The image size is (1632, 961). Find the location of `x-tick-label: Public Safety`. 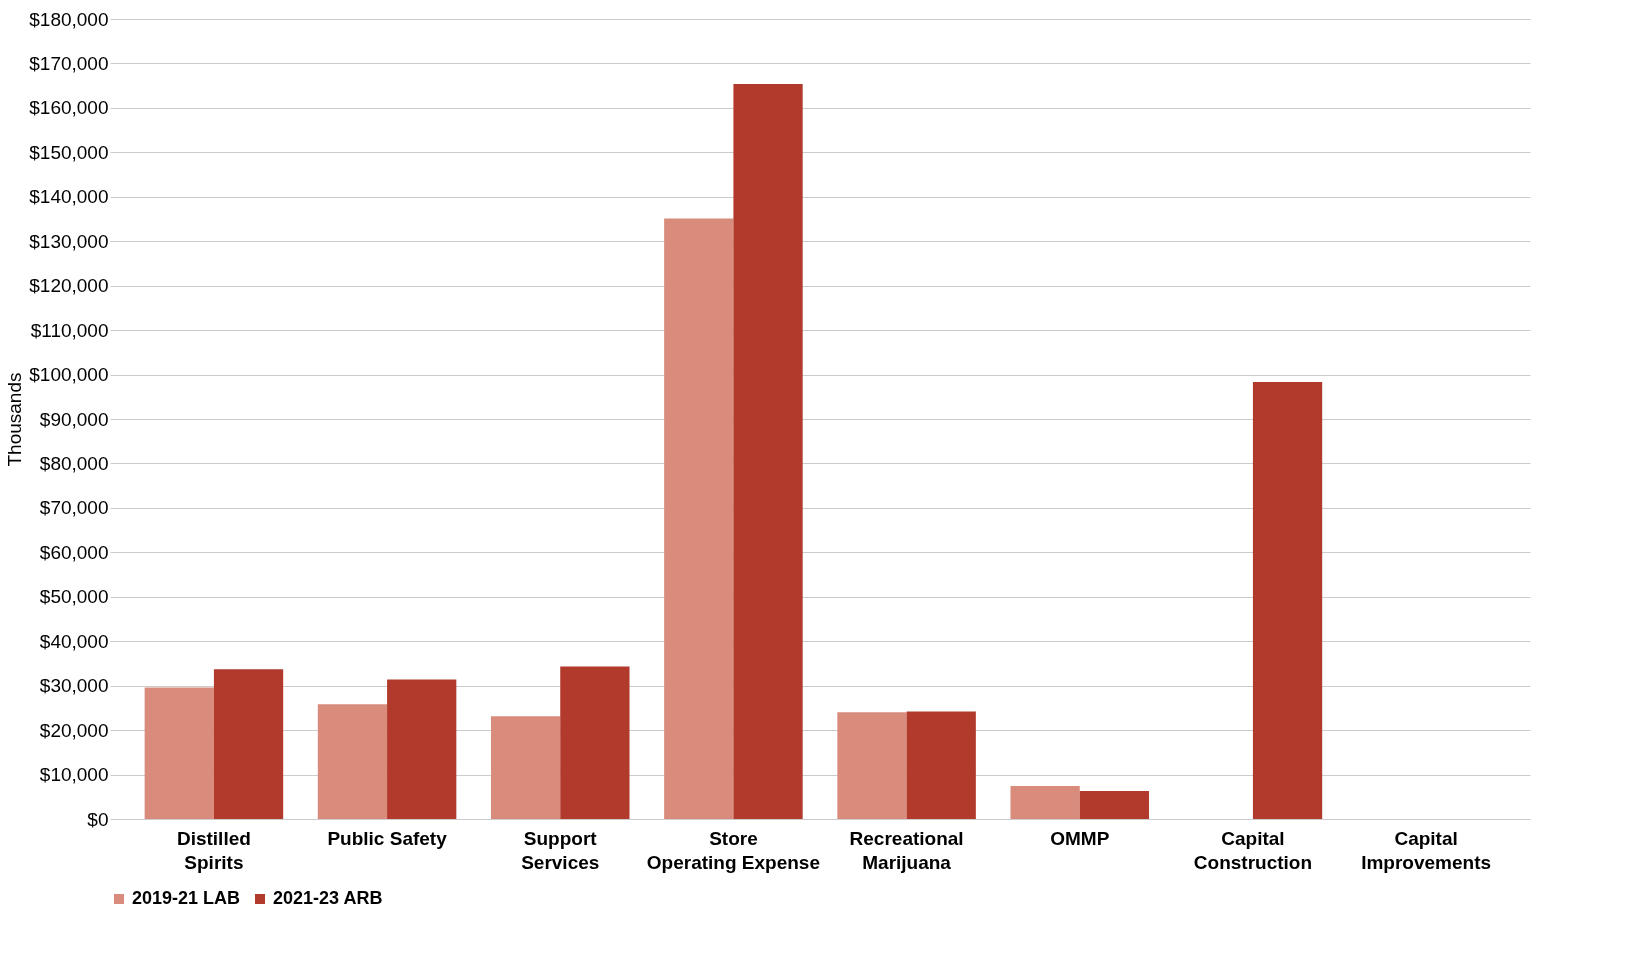

x-tick-label: Public Safety is located at coordinates (387, 838).